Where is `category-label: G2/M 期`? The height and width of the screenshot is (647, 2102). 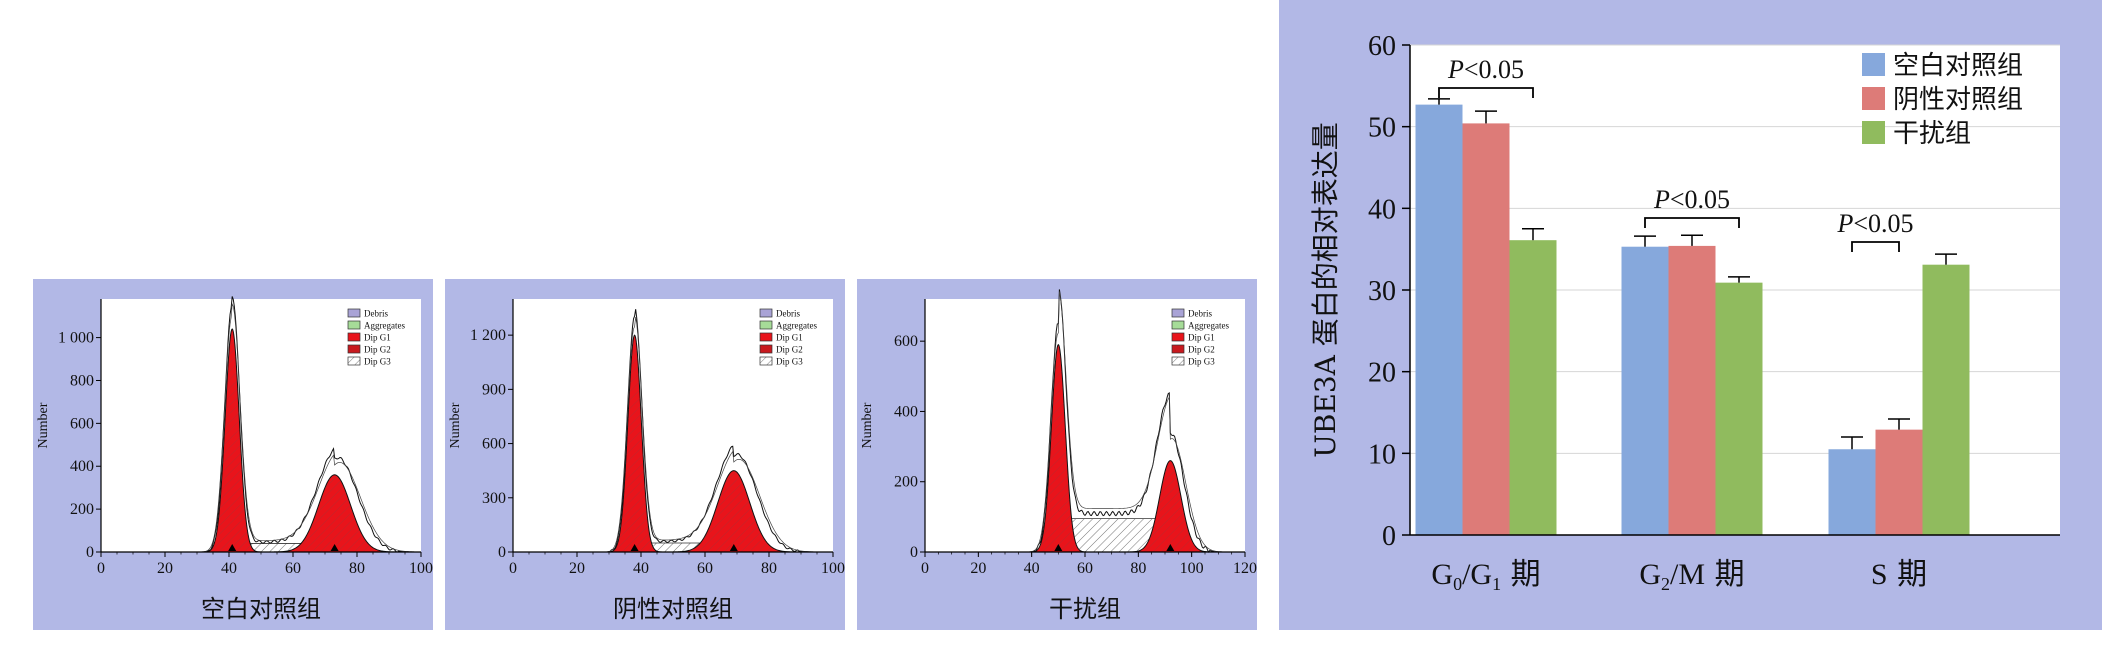 category-label: G2/M 期 is located at coordinates (1691, 575).